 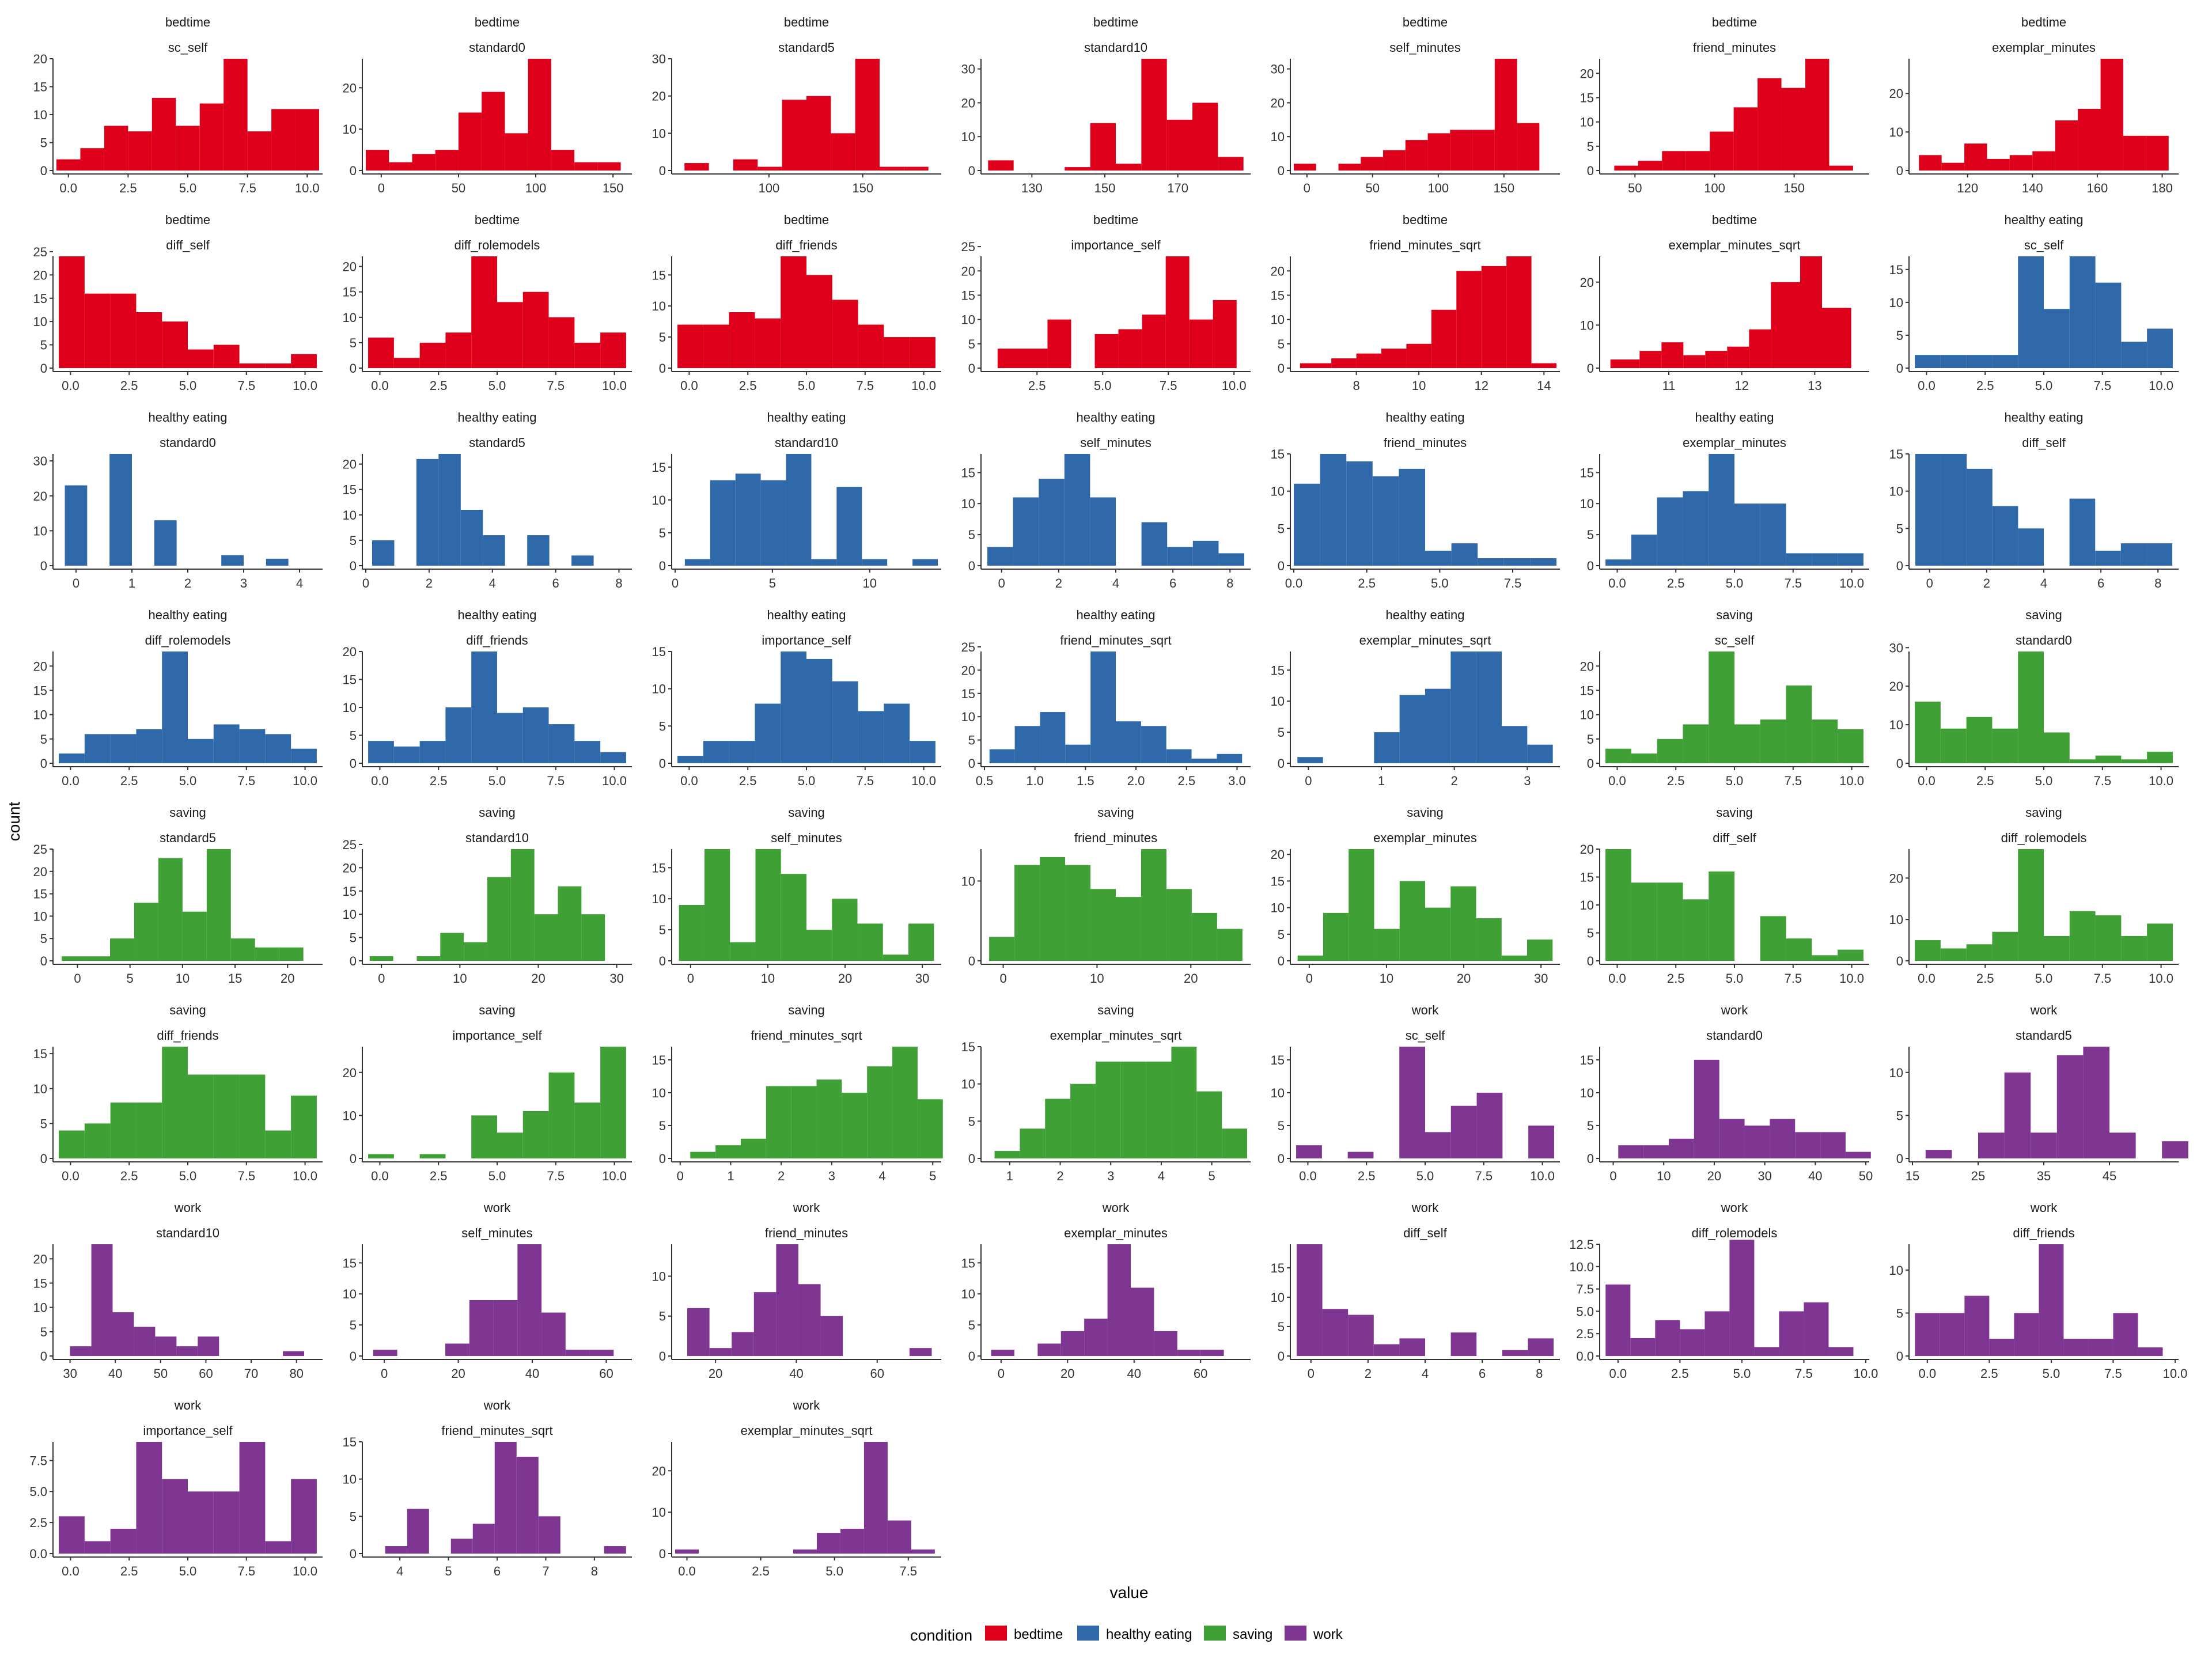 I want to click on facet-condition-label: work, so click(x=188, y=1207).